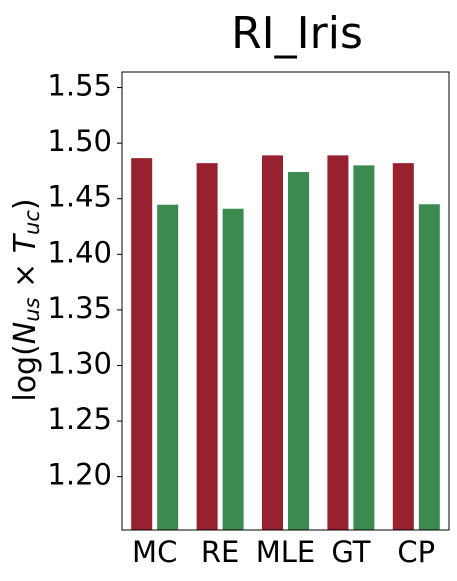 The width and height of the screenshot is (457, 581). I want to click on y-label-part: us, so click(32, 309).